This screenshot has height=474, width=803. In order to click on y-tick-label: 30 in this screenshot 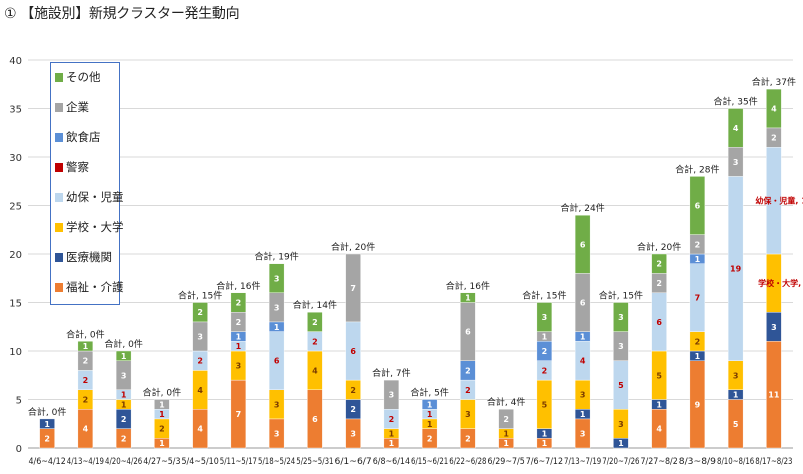, I will do `click(15, 158)`.